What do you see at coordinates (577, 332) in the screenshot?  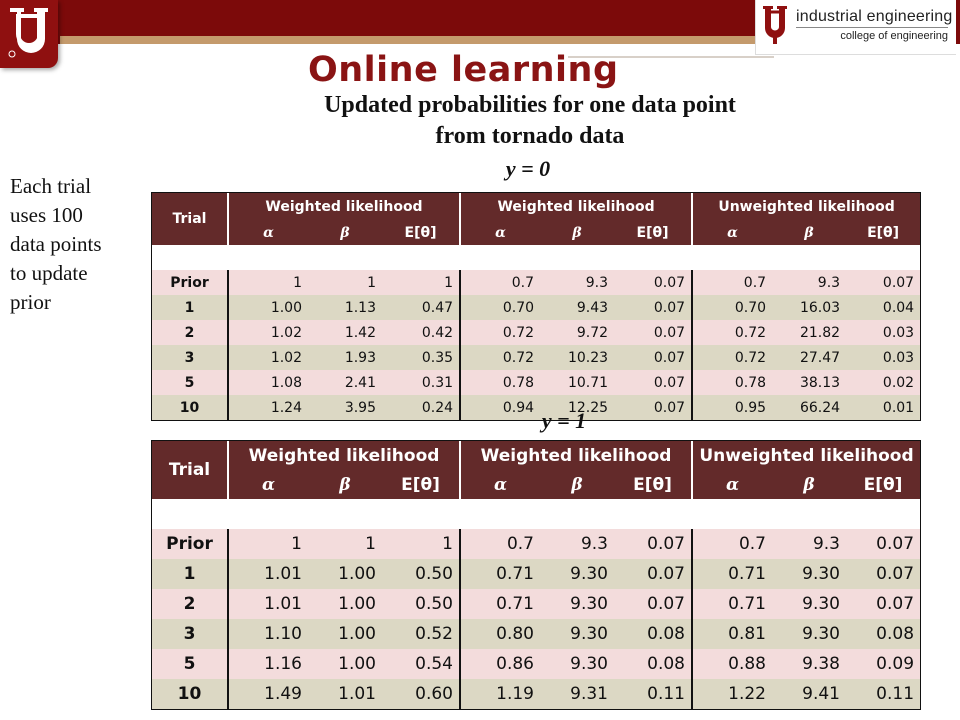 I see `table-cell: 9.72` at bounding box center [577, 332].